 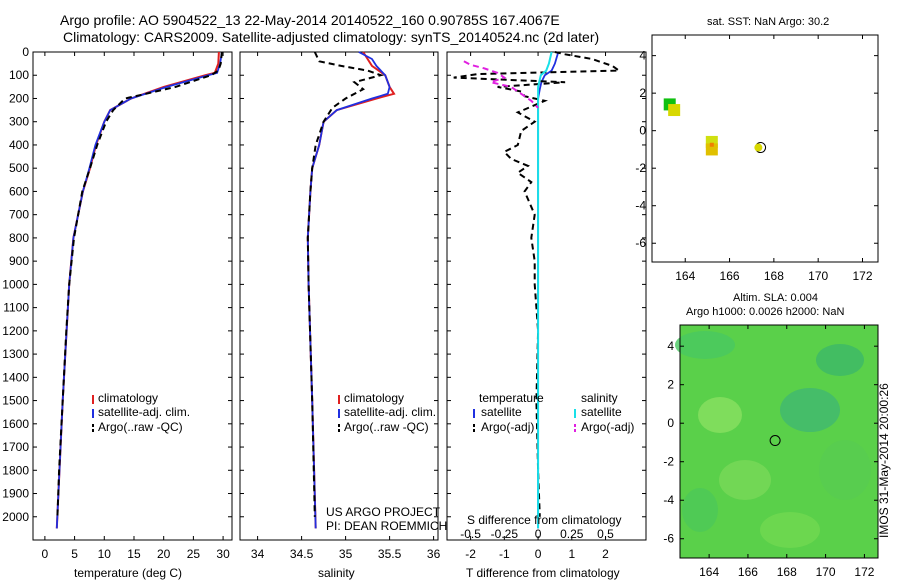 I want to click on diff-top-tick-label: 0, so click(x=538, y=534).